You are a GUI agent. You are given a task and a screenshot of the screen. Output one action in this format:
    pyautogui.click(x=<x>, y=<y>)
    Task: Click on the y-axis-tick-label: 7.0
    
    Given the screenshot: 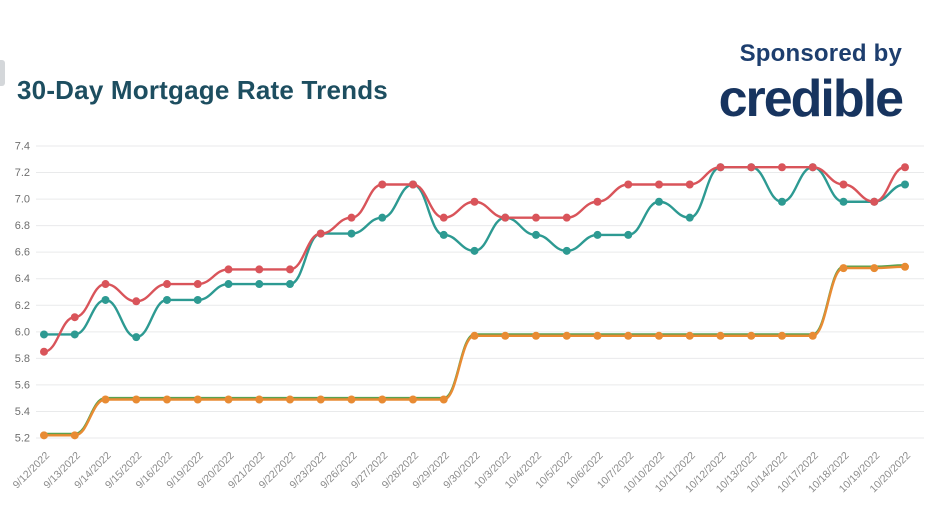 What is the action you would take?
    pyautogui.click(x=22, y=200)
    